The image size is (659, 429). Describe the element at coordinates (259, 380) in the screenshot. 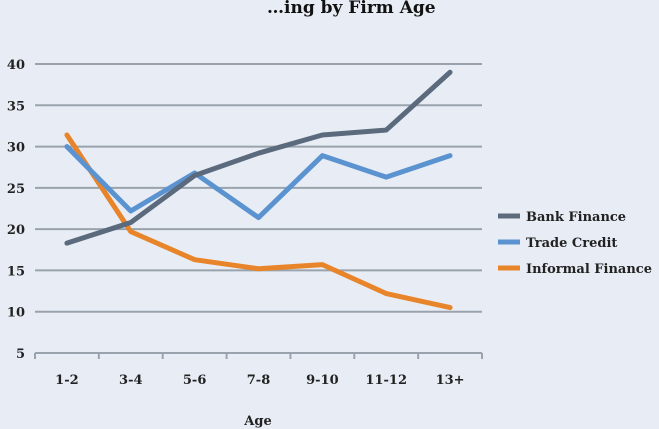

I see `x-tick-label: 7-8` at that location.